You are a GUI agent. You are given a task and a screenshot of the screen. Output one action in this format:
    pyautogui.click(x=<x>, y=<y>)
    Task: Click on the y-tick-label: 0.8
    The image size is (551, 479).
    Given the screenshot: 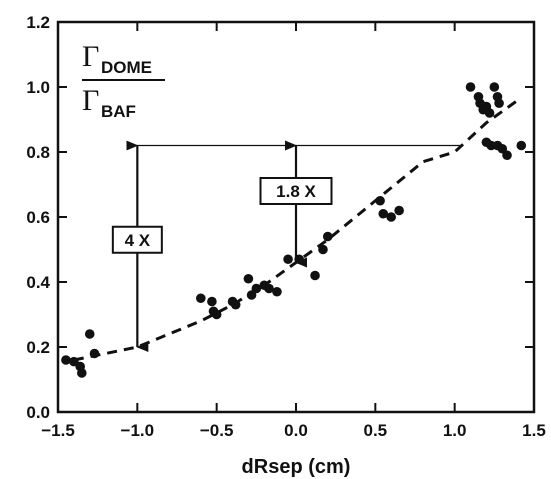 What is the action you would take?
    pyautogui.click(x=38, y=152)
    